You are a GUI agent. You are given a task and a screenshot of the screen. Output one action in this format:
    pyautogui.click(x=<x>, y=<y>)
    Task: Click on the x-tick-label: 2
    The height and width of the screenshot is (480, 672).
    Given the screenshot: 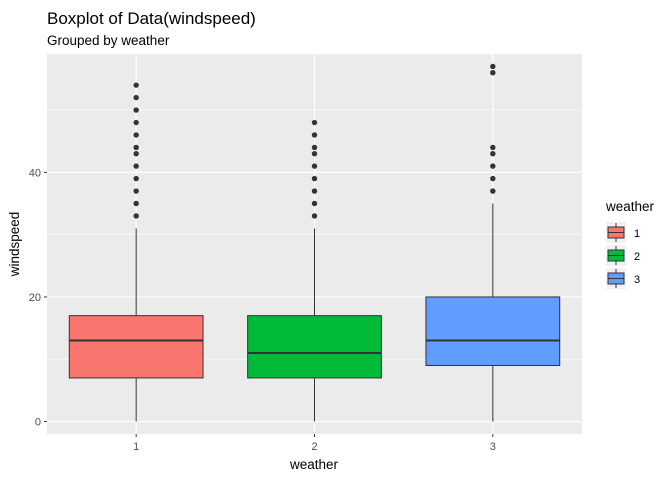 What is the action you would take?
    pyautogui.click(x=314, y=447)
    